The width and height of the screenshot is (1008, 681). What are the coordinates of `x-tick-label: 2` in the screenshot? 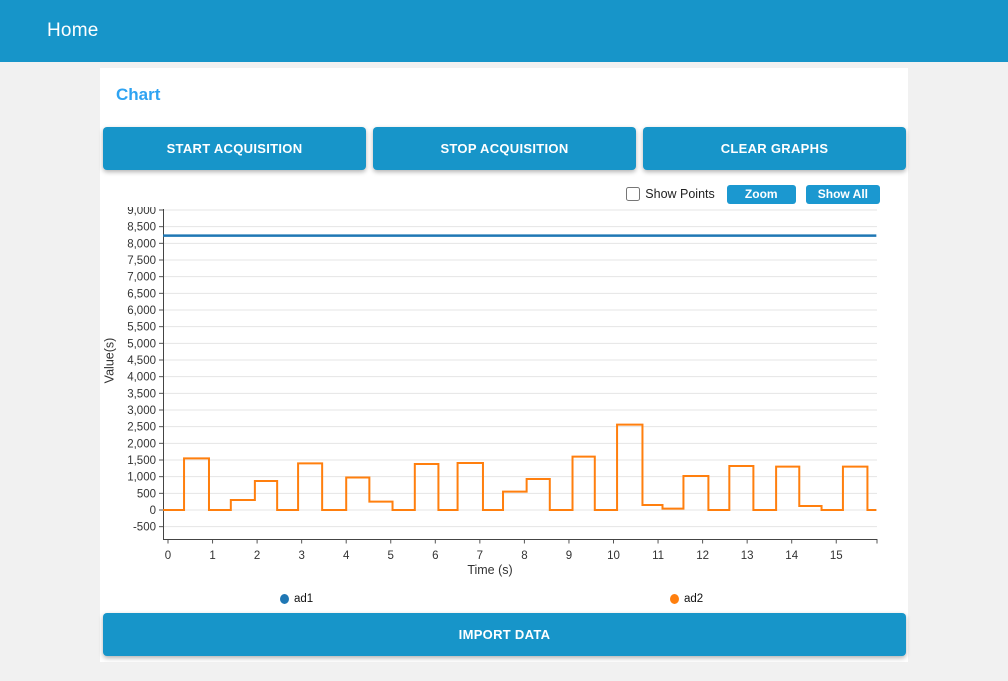 It's located at (257, 556).